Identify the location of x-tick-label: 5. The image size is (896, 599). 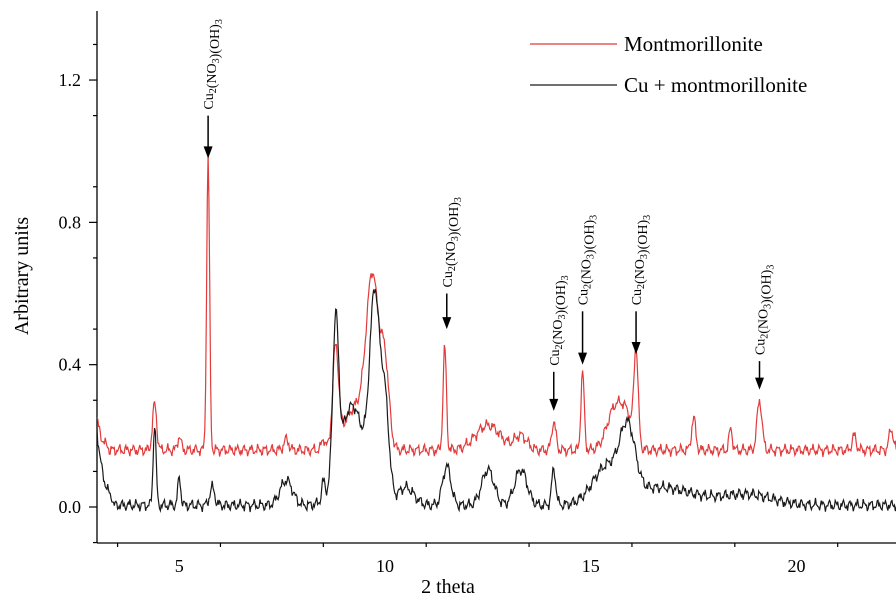
(179, 566).